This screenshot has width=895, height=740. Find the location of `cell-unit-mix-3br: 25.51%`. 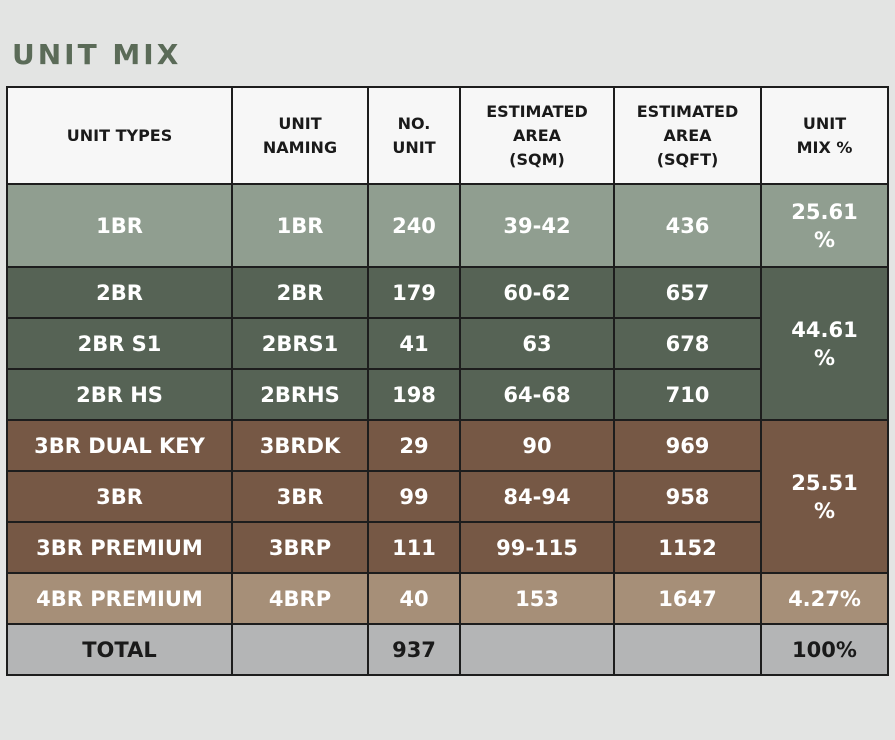

cell-unit-mix-3br: 25.51% is located at coordinates (824, 496).